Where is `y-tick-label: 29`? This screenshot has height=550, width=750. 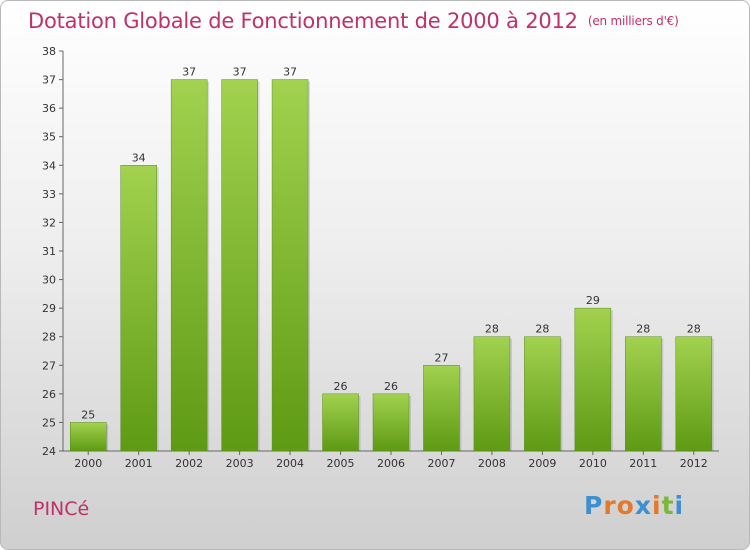 y-tick-label: 29 is located at coordinates (49, 308).